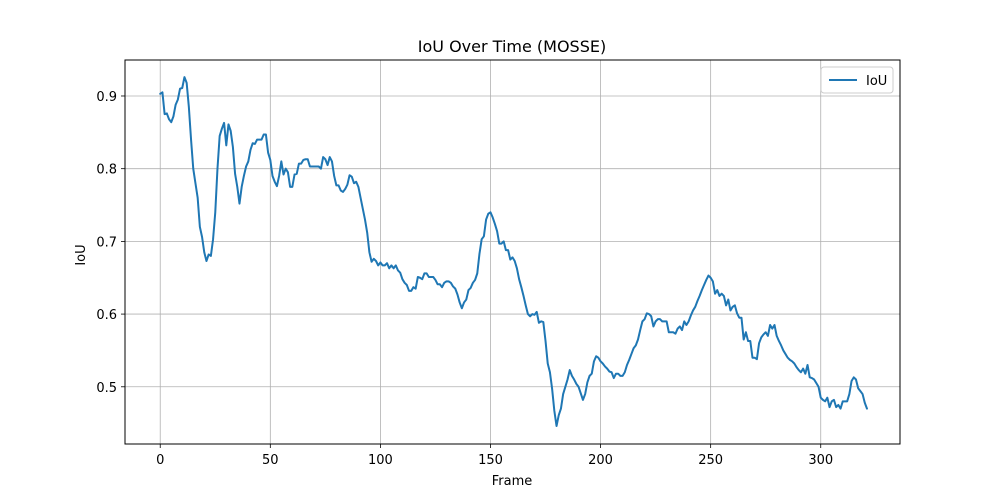 Image resolution: width=1000 pixels, height=500 pixels. I want to click on x-axis-label: Frame, so click(512, 481).